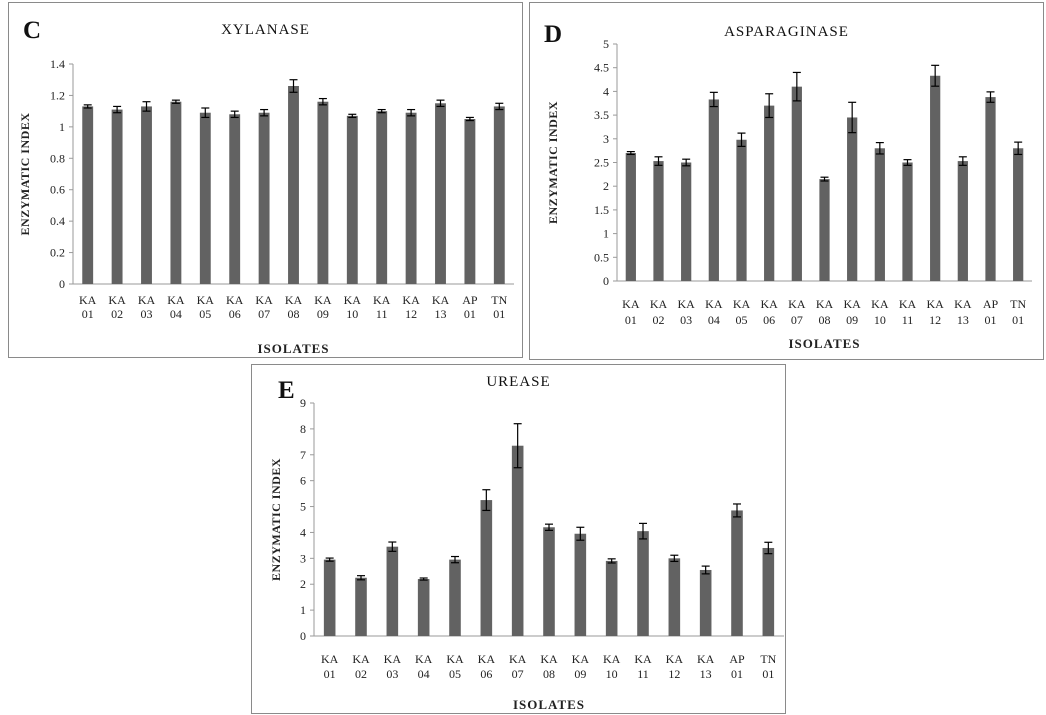 The image size is (1046, 715). Describe the element at coordinates (606, 91) in the screenshot. I see `y-tick-label: 4` at that location.